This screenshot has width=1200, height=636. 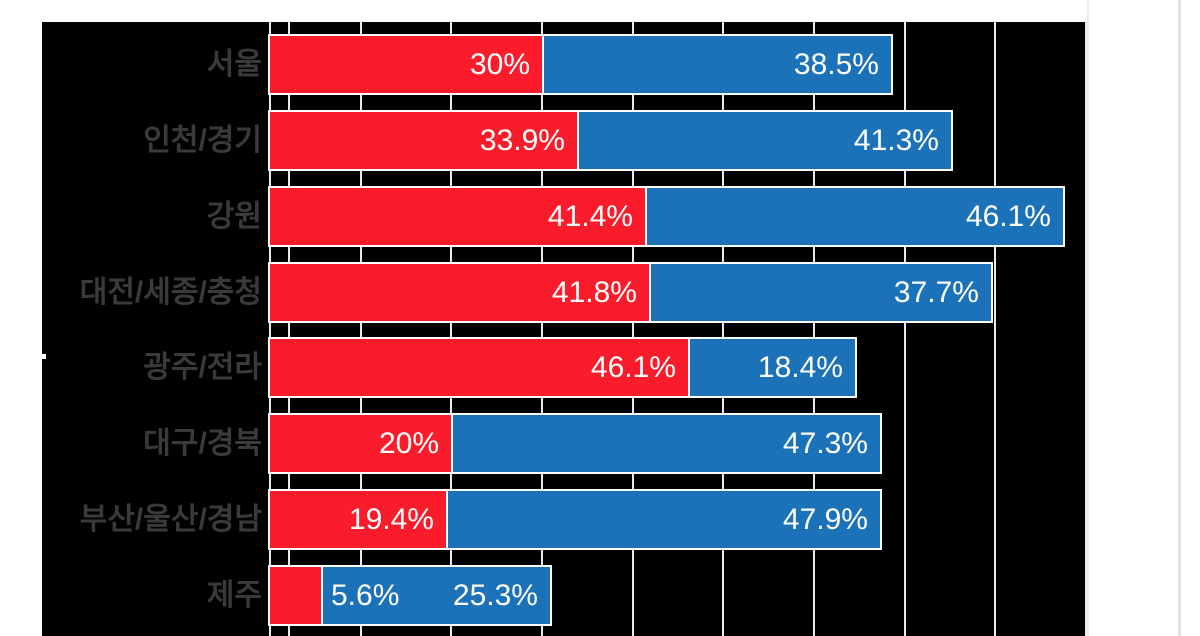 What do you see at coordinates (1088, 318) in the screenshot?
I see `plot-right-border` at bounding box center [1088, 318].